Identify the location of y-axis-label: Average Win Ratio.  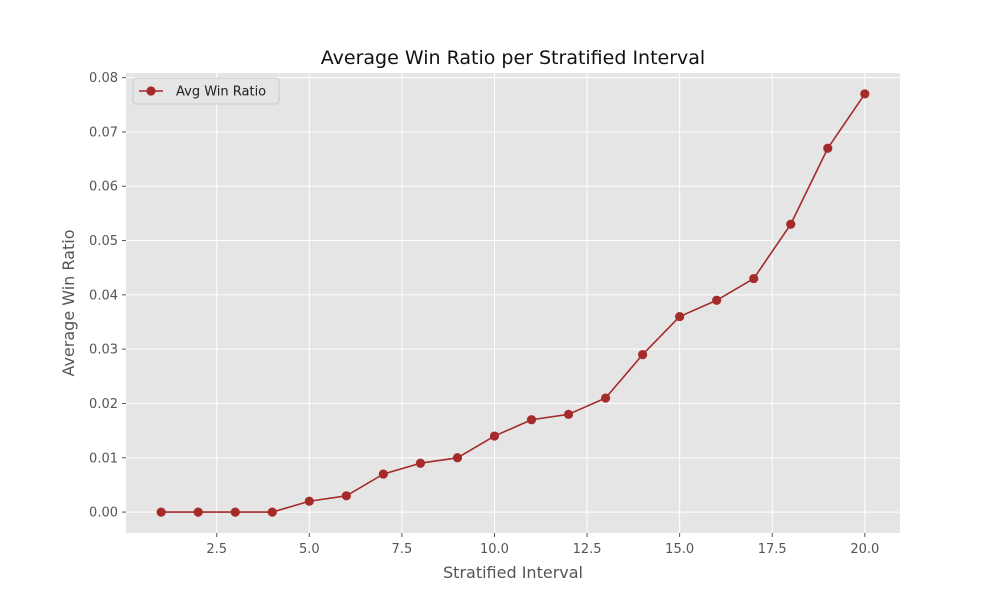
(68, 302).